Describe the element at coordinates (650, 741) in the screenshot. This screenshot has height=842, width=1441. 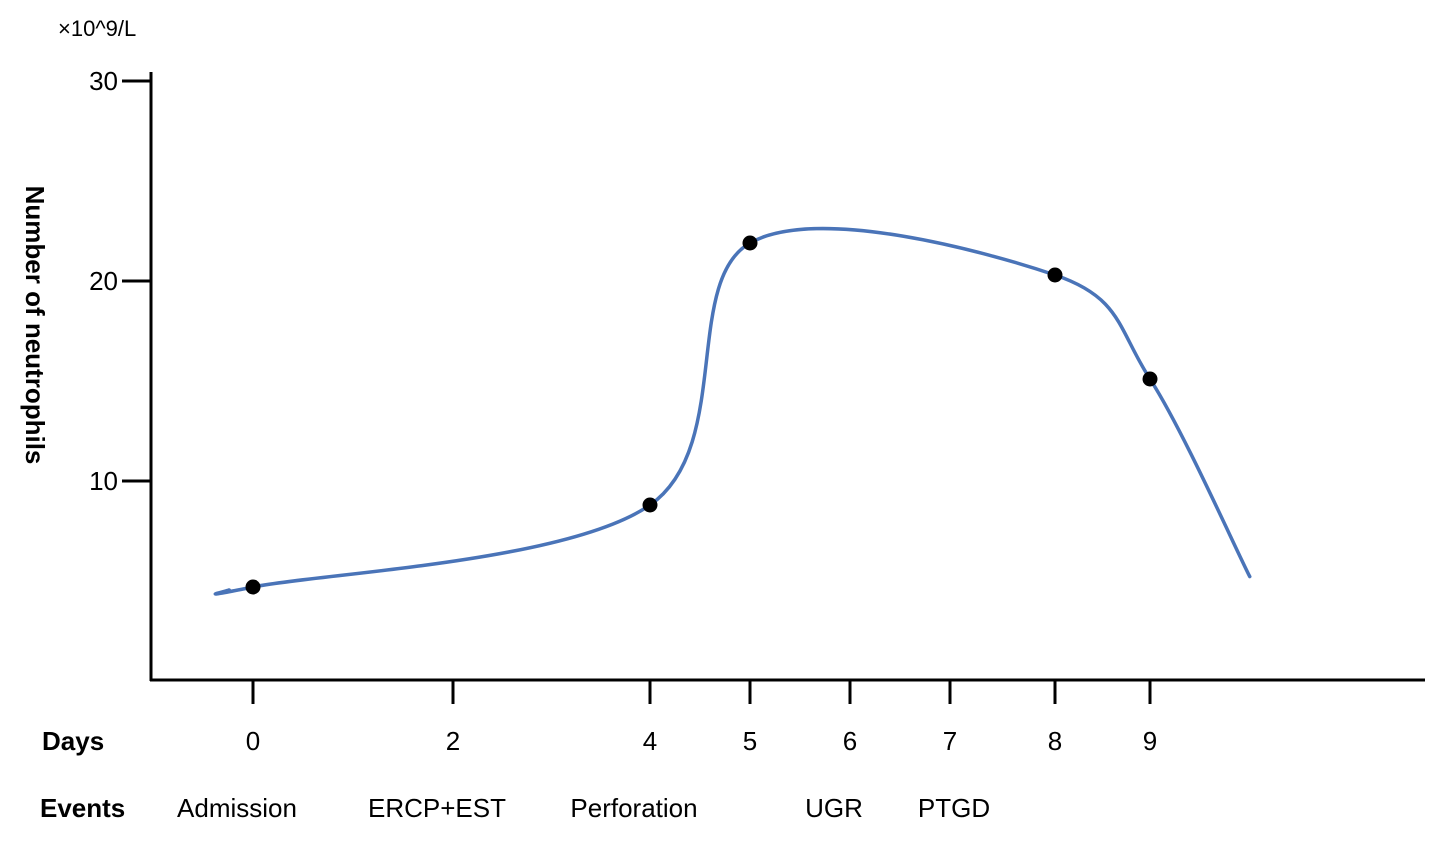
I see `x-tick-label: 4` at that location.